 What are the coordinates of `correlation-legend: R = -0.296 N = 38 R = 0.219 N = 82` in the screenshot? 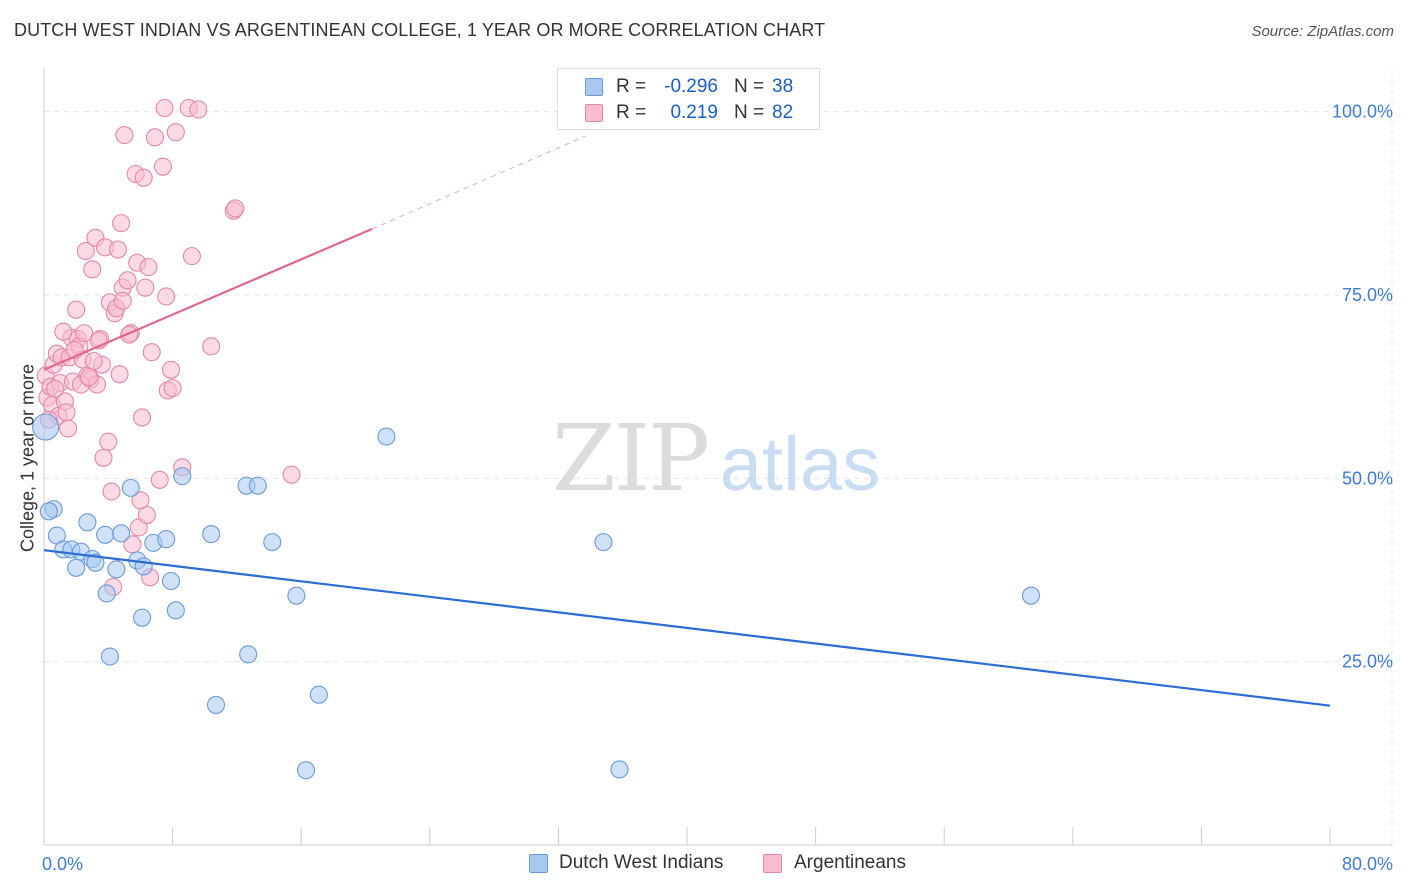 It's located at (688, 99).